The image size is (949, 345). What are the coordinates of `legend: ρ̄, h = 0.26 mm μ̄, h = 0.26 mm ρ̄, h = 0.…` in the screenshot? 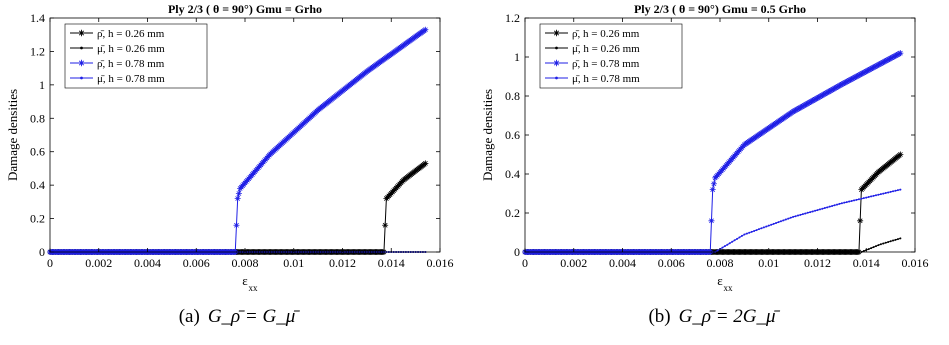 It's located at (136, 56).